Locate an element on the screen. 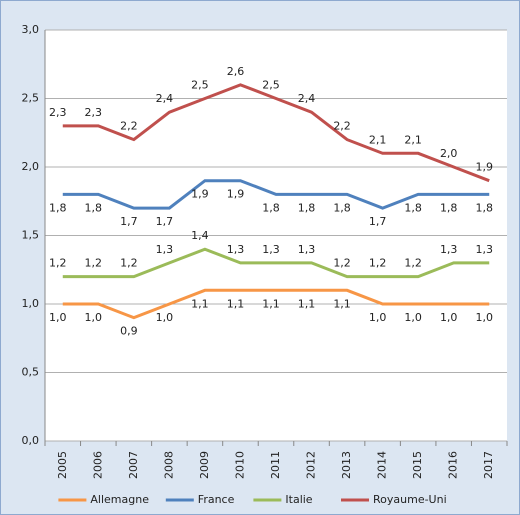  x-tick-label: 2012 is located at coordinates (311, 465).